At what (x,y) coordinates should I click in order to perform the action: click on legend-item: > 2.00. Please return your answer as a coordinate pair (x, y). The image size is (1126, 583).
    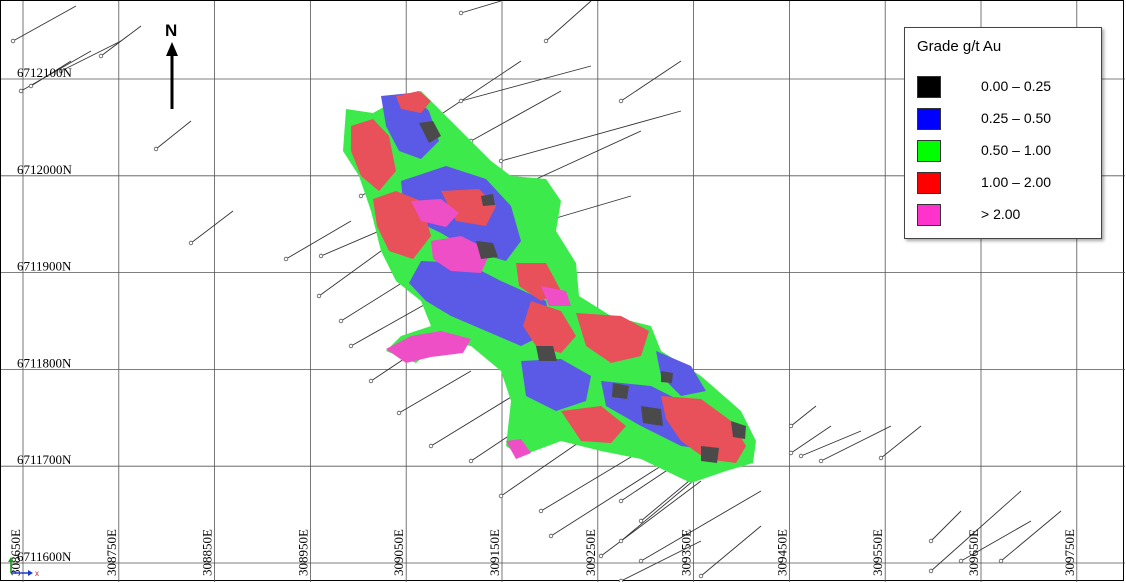
    Looking at the image, I should click on (1007, 216).